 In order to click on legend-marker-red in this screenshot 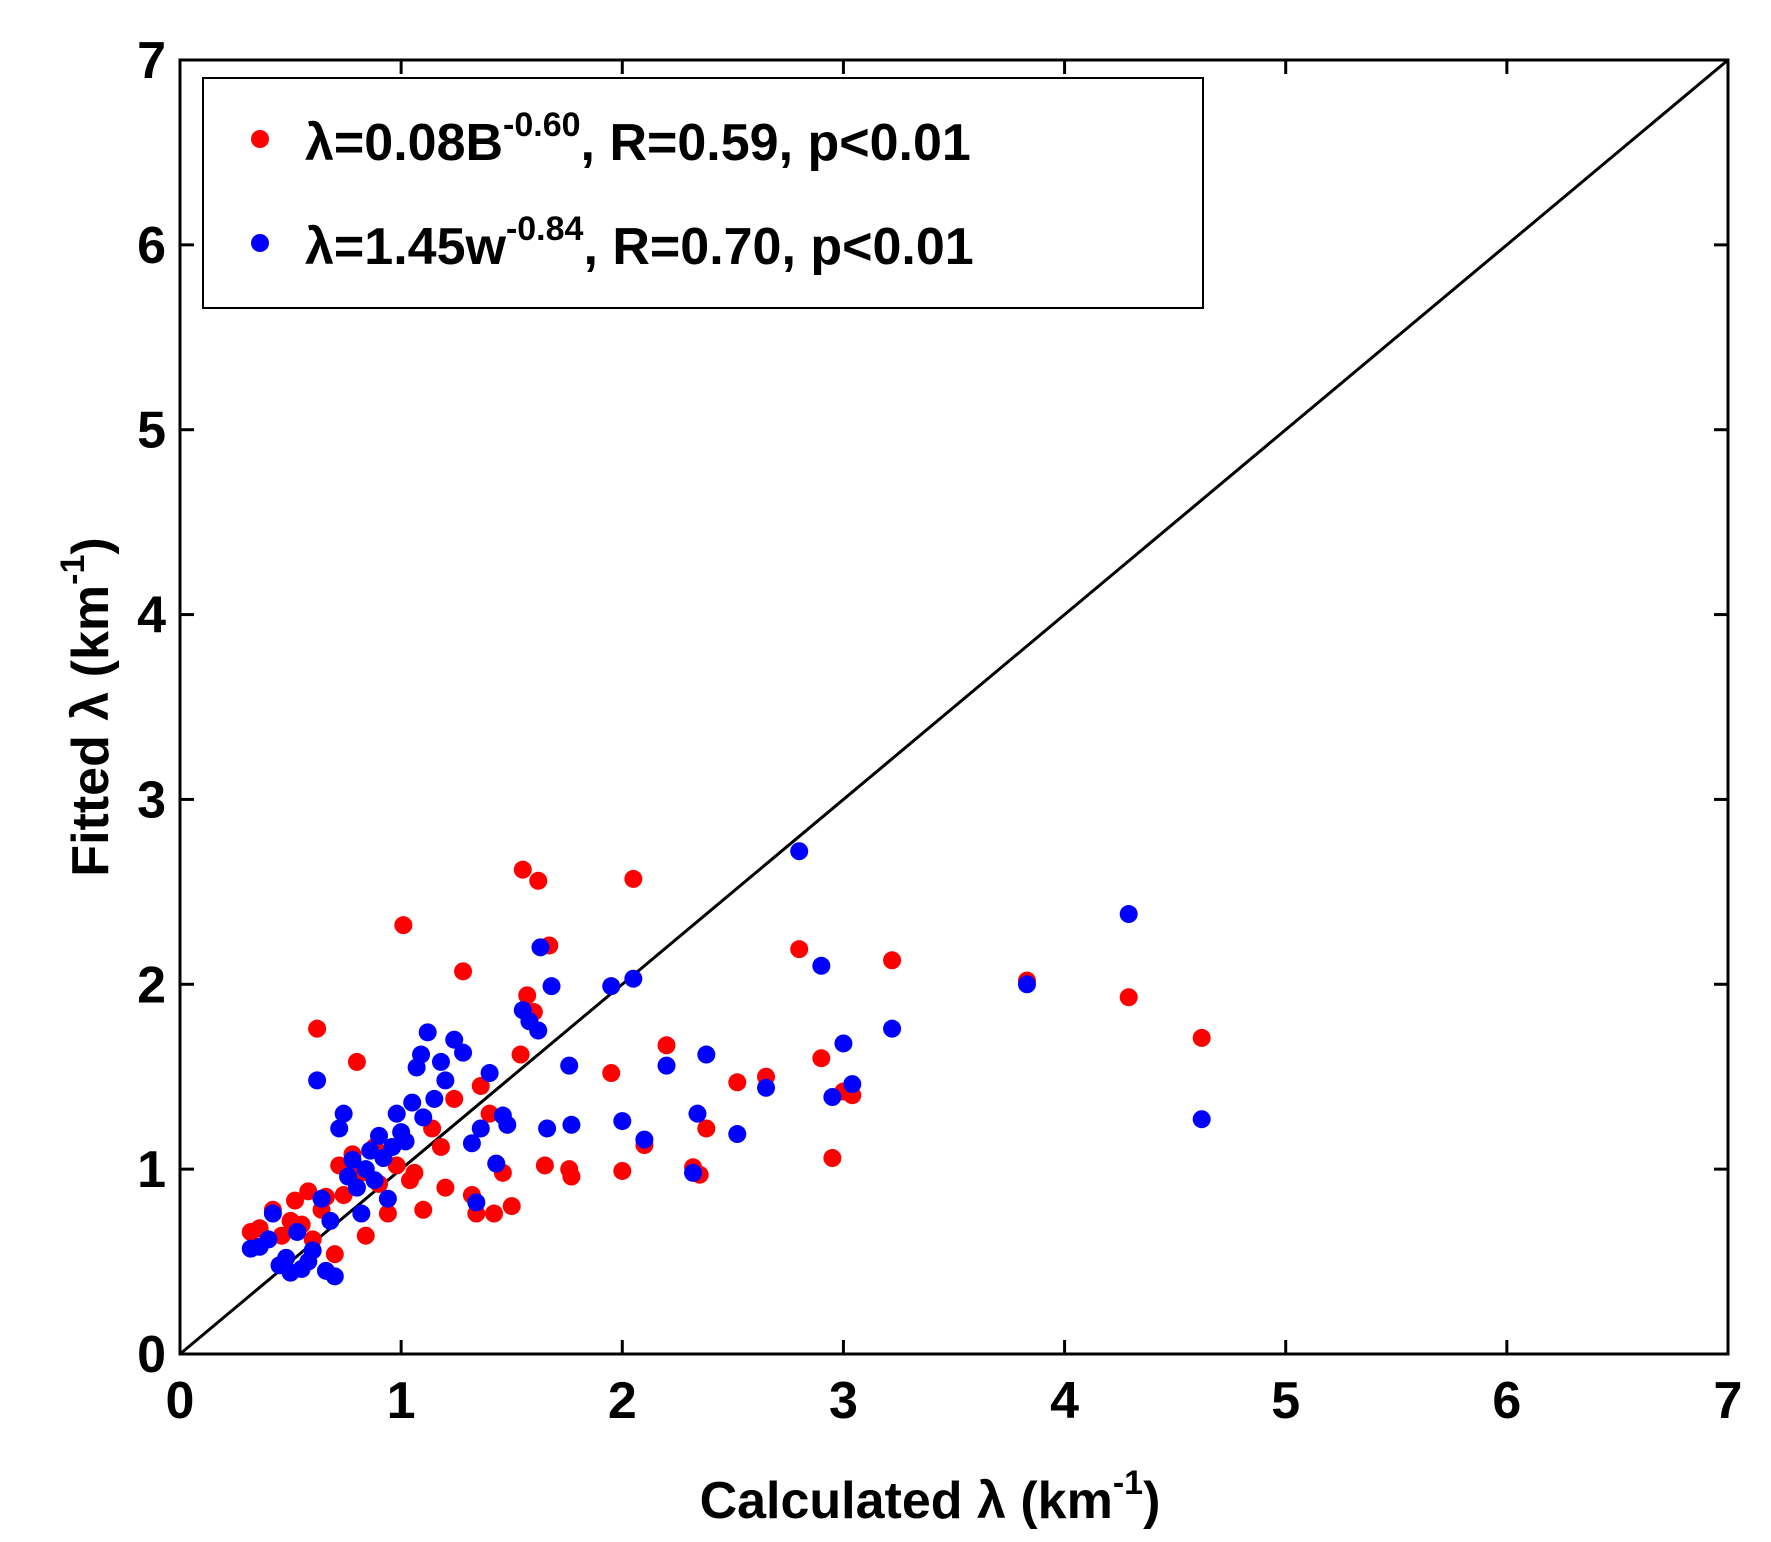, I will do `click(260, 139)`.